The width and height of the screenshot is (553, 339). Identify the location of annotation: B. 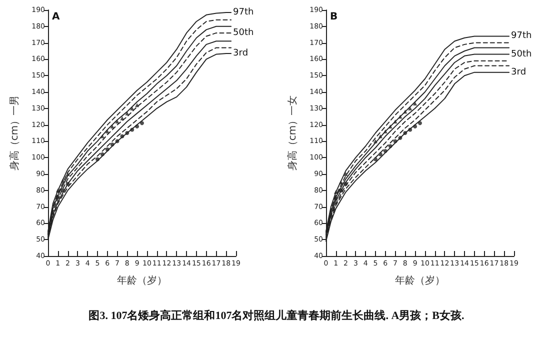
(334, 17).